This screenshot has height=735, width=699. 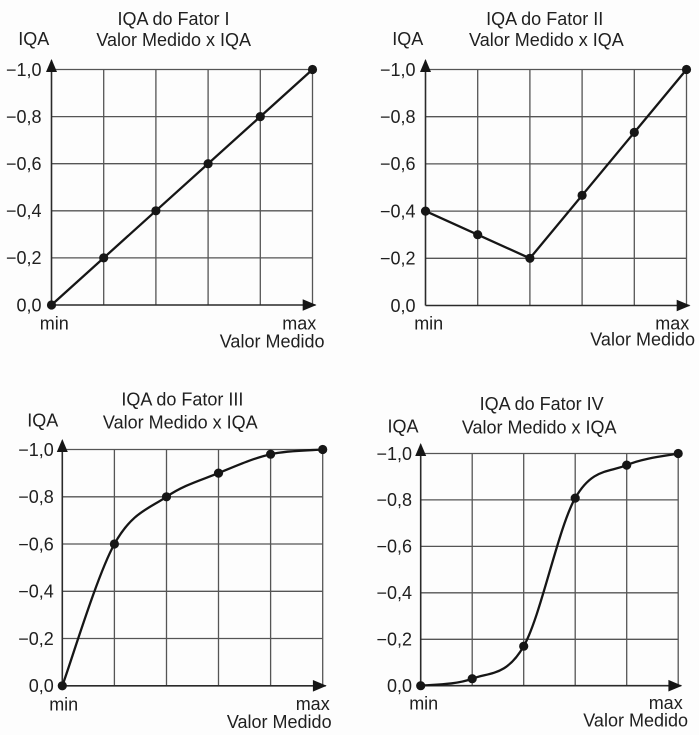 What do you see at coordinates (182, 400) in the screenshot?
I see `svg-text: IQA do Fator III` at bounding box center [182, 400].